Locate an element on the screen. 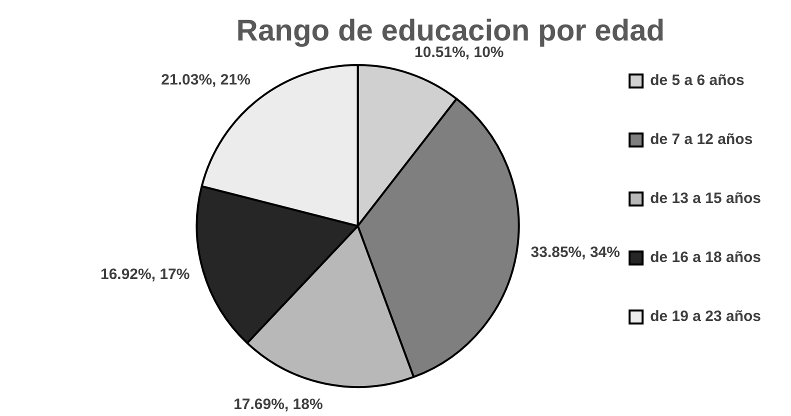 Image resolution: width=791 pixels, height=416 pixels. data-label: 21.03%, 21% is located at coordinates (205, 79).